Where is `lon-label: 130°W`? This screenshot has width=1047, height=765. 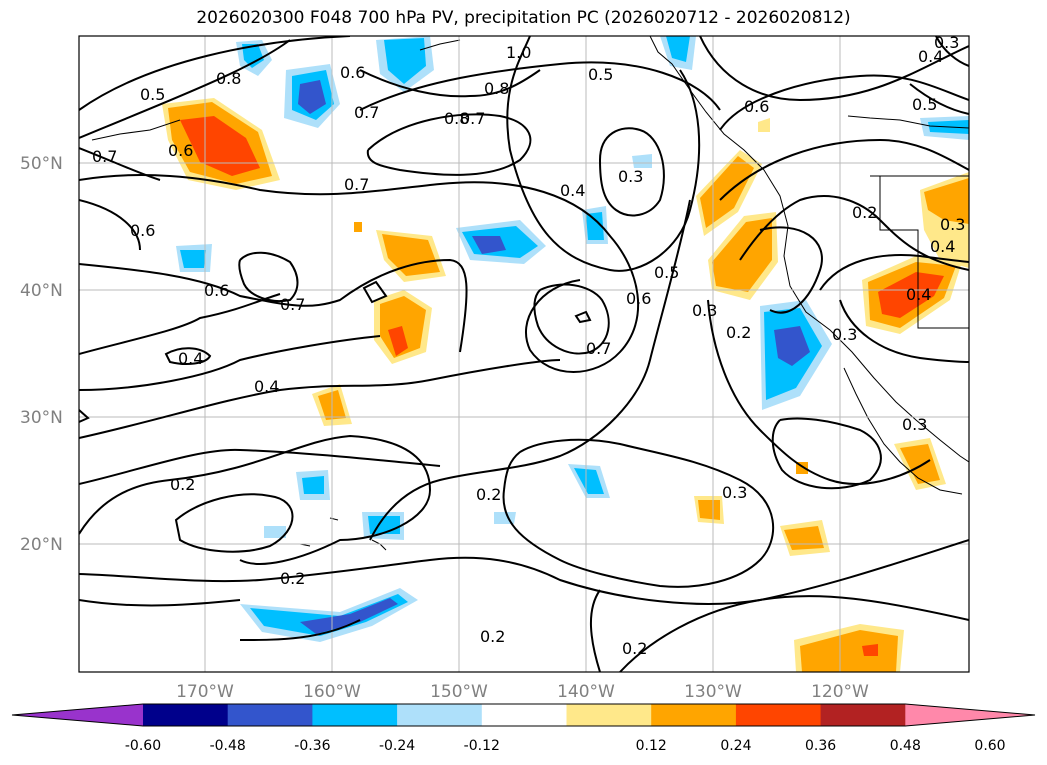
lon-label: 130°W is located at coordinates (713, 692).